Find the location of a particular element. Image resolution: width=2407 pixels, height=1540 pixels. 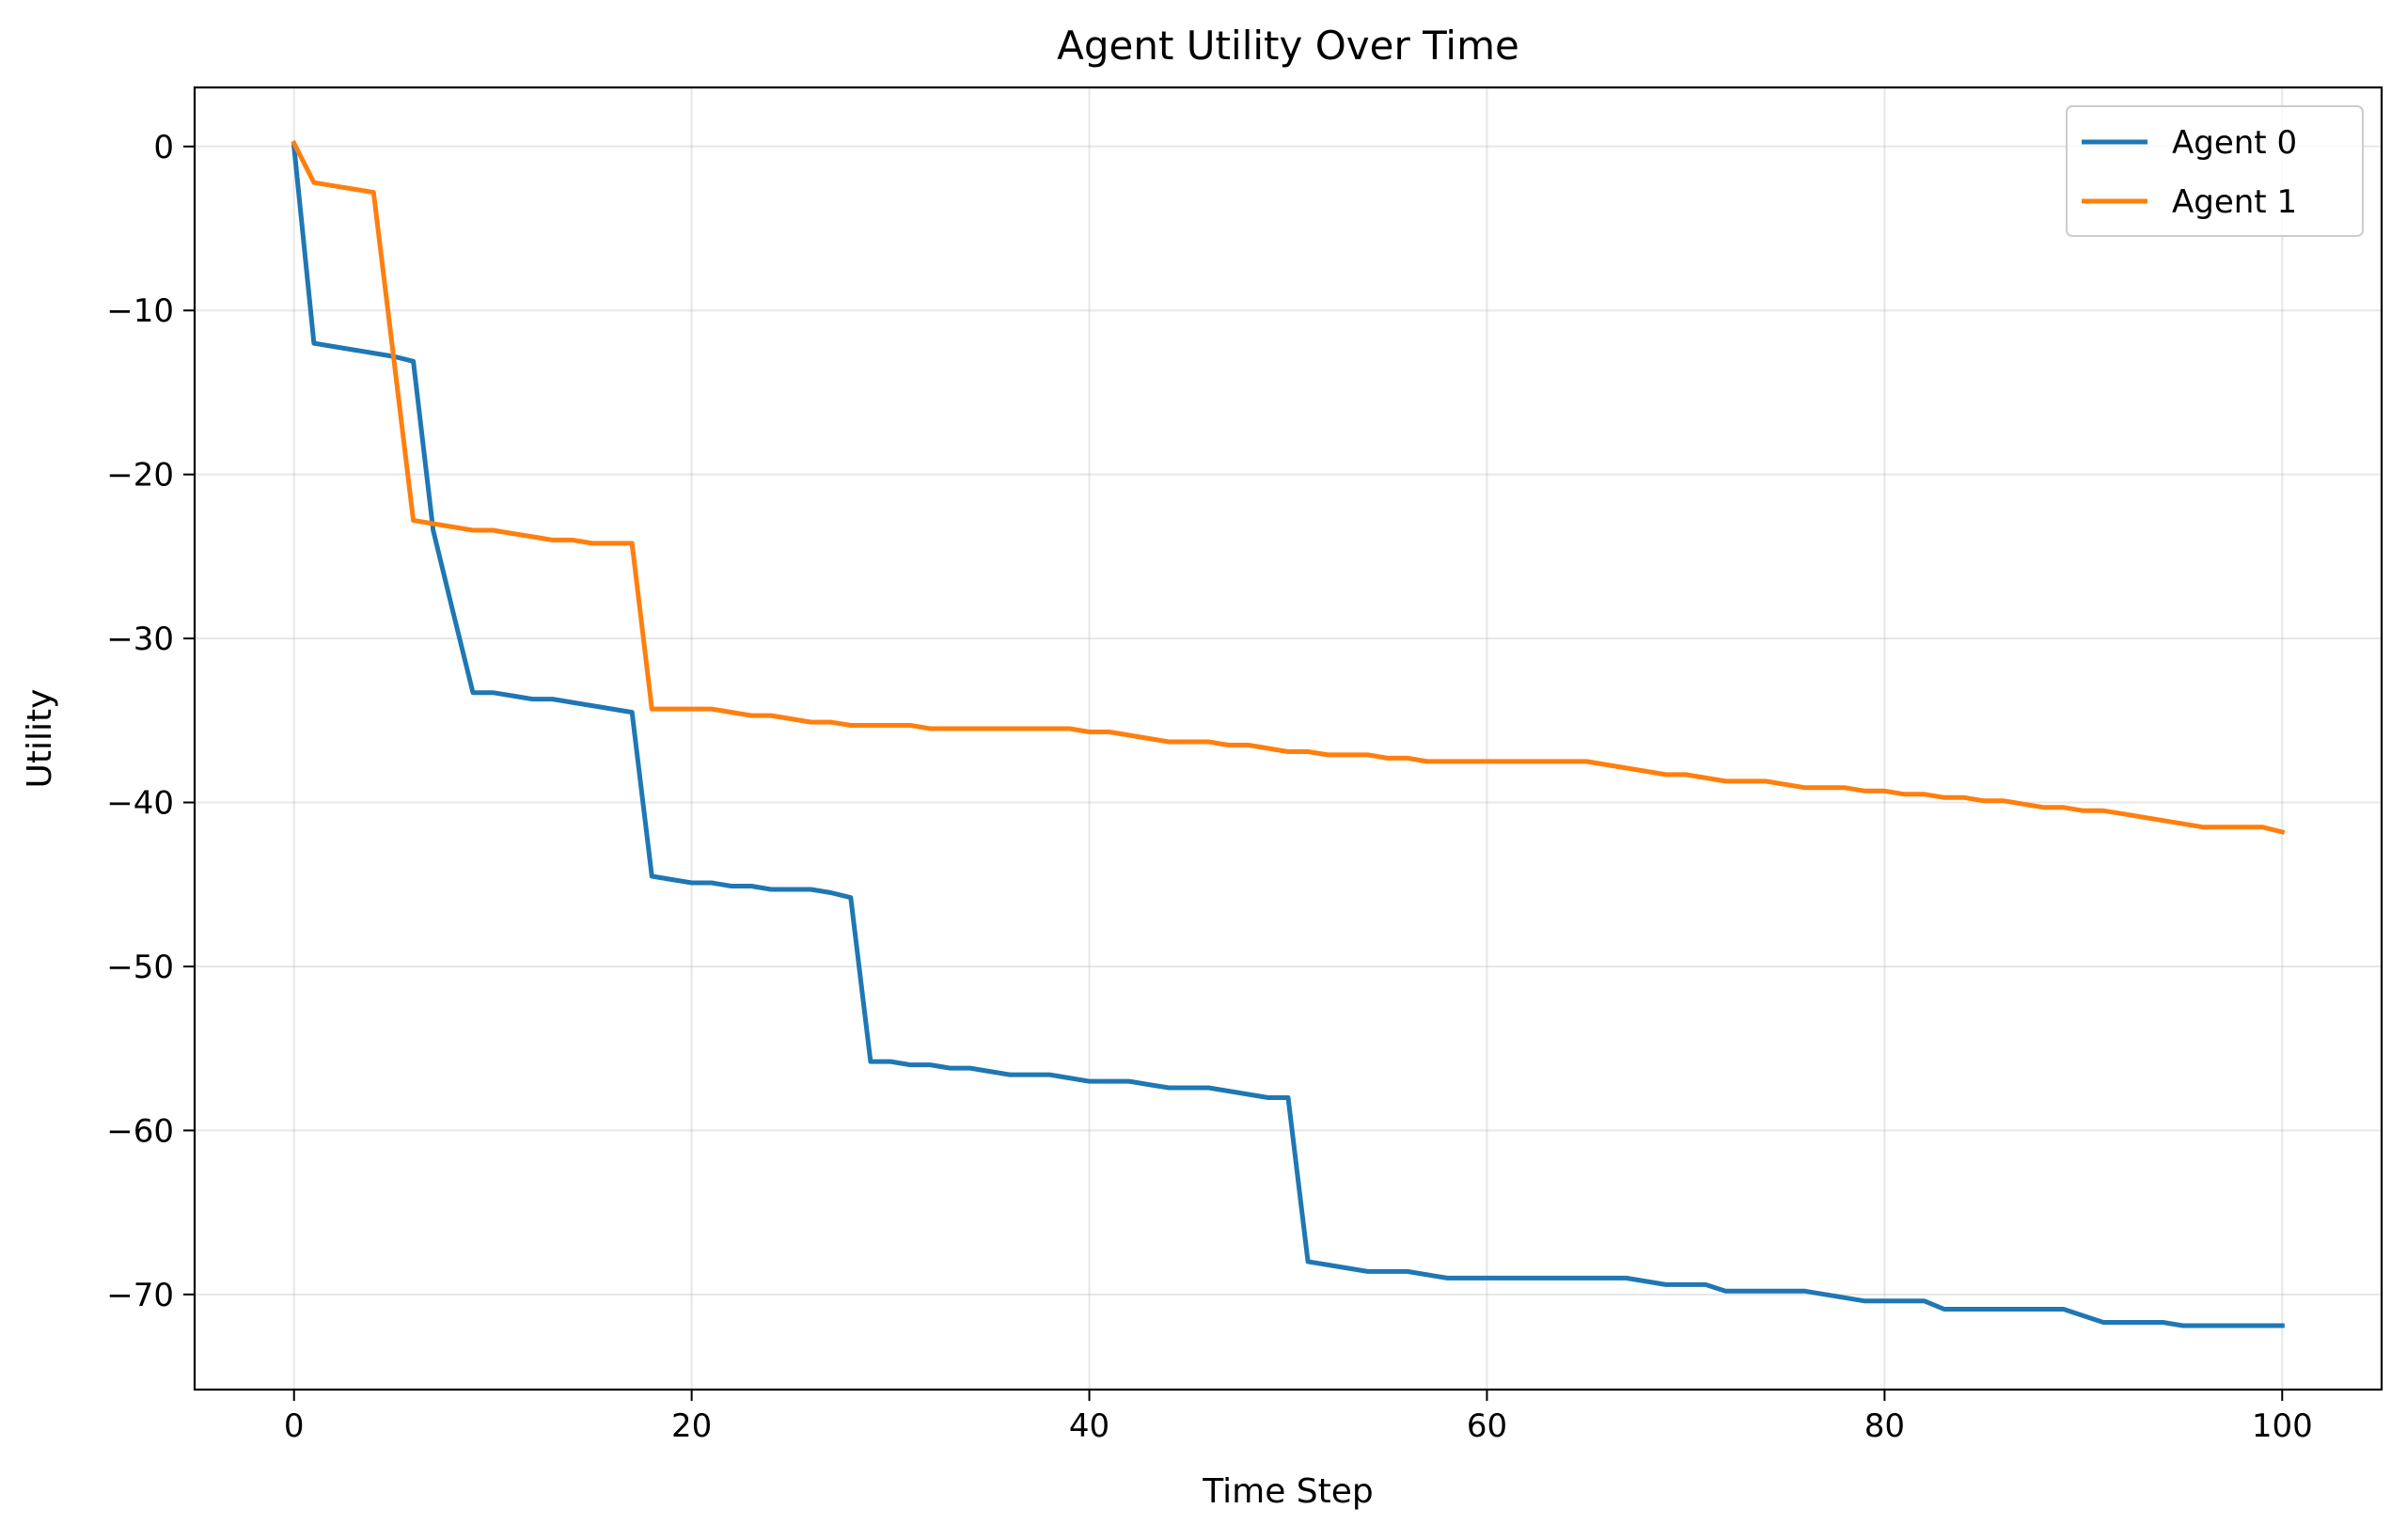

y-tick-label: 0 is located at coordinates (163, 148).